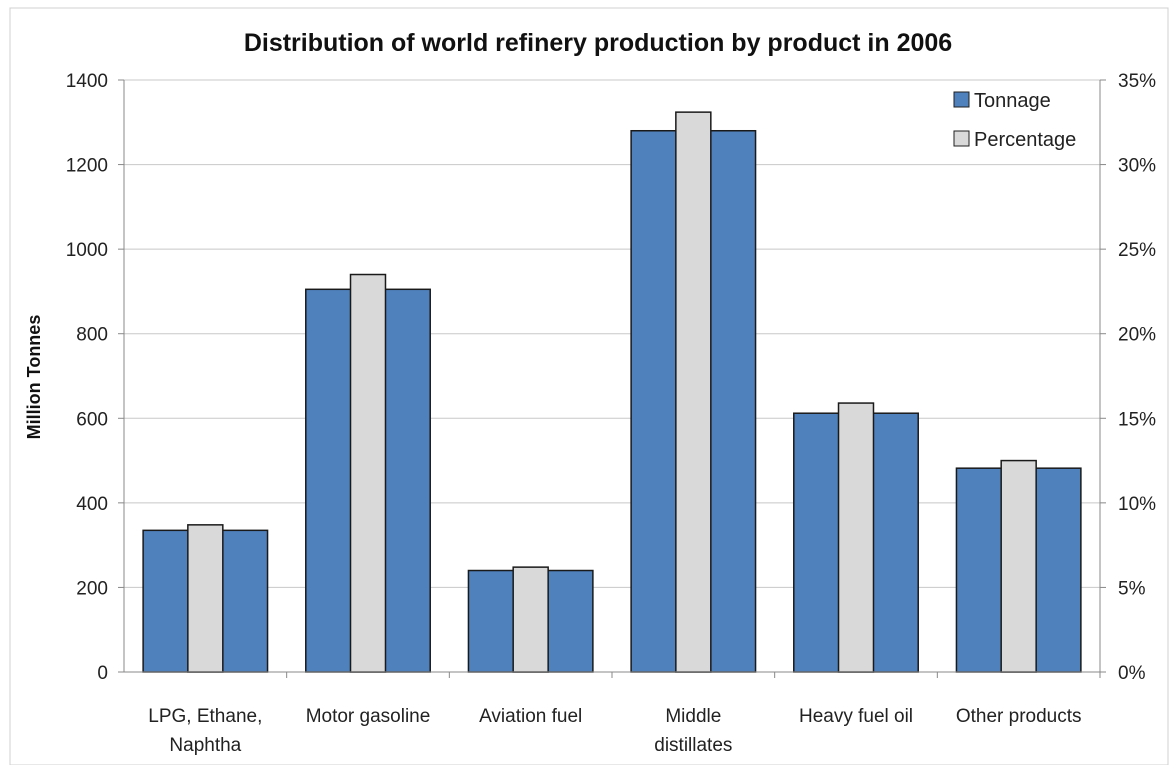  I want to click on legend: Tonnage Percentage, so click(1014, 120).